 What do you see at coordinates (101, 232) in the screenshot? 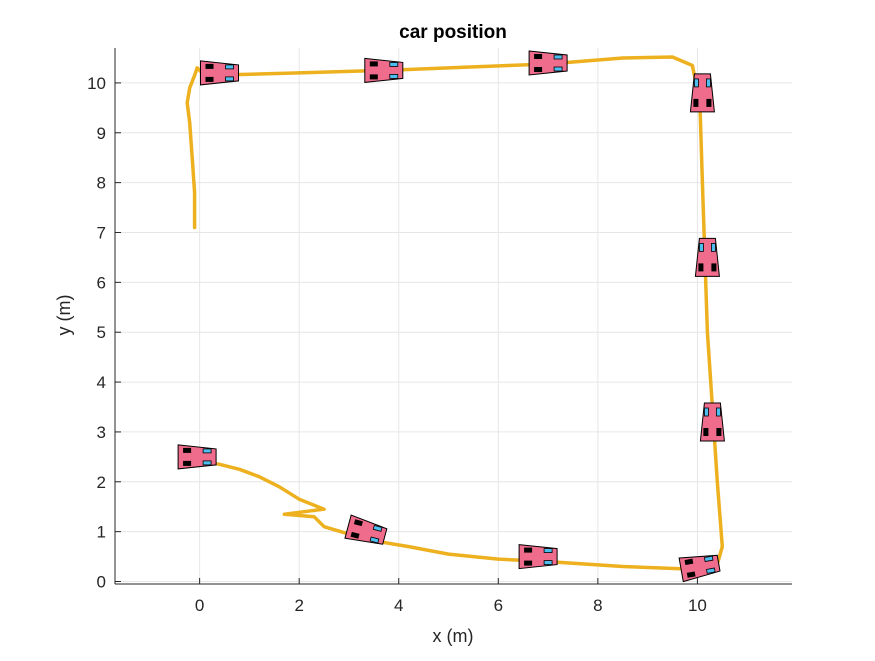
I see `y-tick-label: 7` at bounding box center [101, 232].